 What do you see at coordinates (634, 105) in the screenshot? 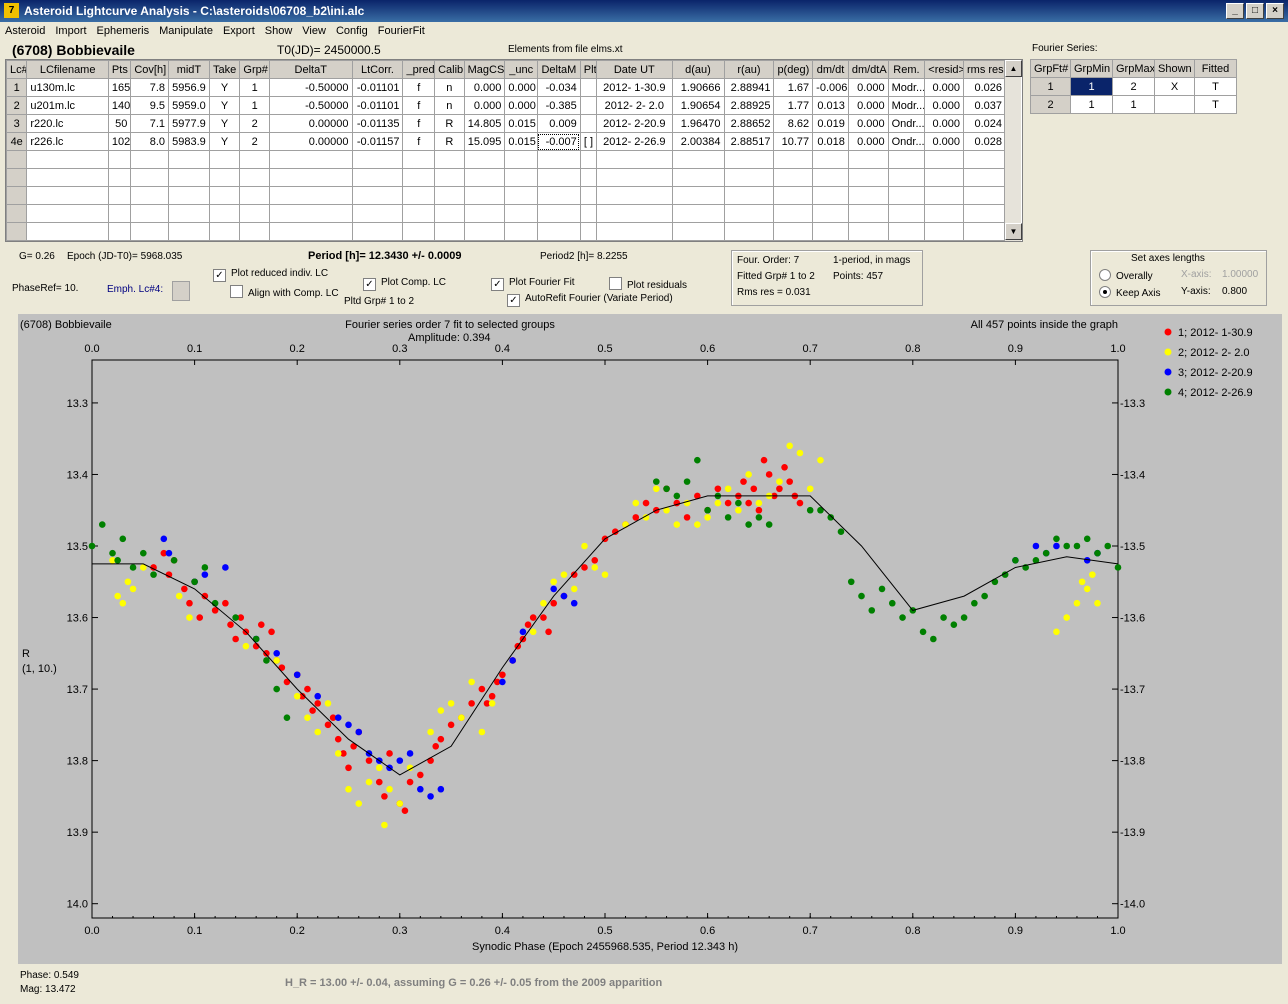
I see `table-cell: 2012- 2- 2.0` at bounding box center [634, 105].